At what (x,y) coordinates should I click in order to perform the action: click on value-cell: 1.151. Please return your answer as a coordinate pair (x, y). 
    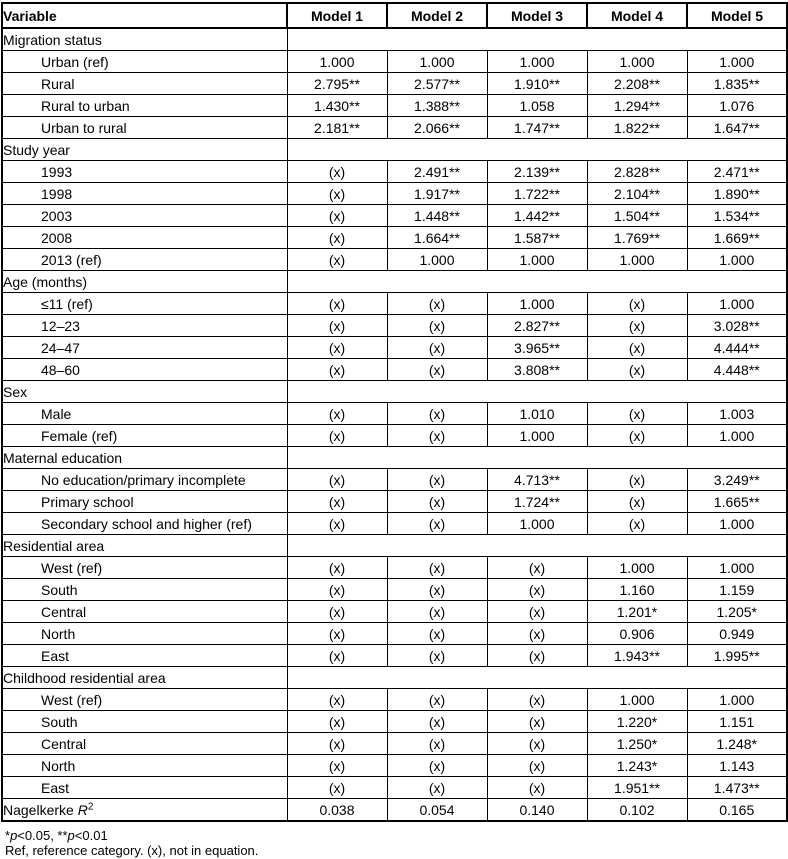
    Looking at the image, I should click on (737, 721).